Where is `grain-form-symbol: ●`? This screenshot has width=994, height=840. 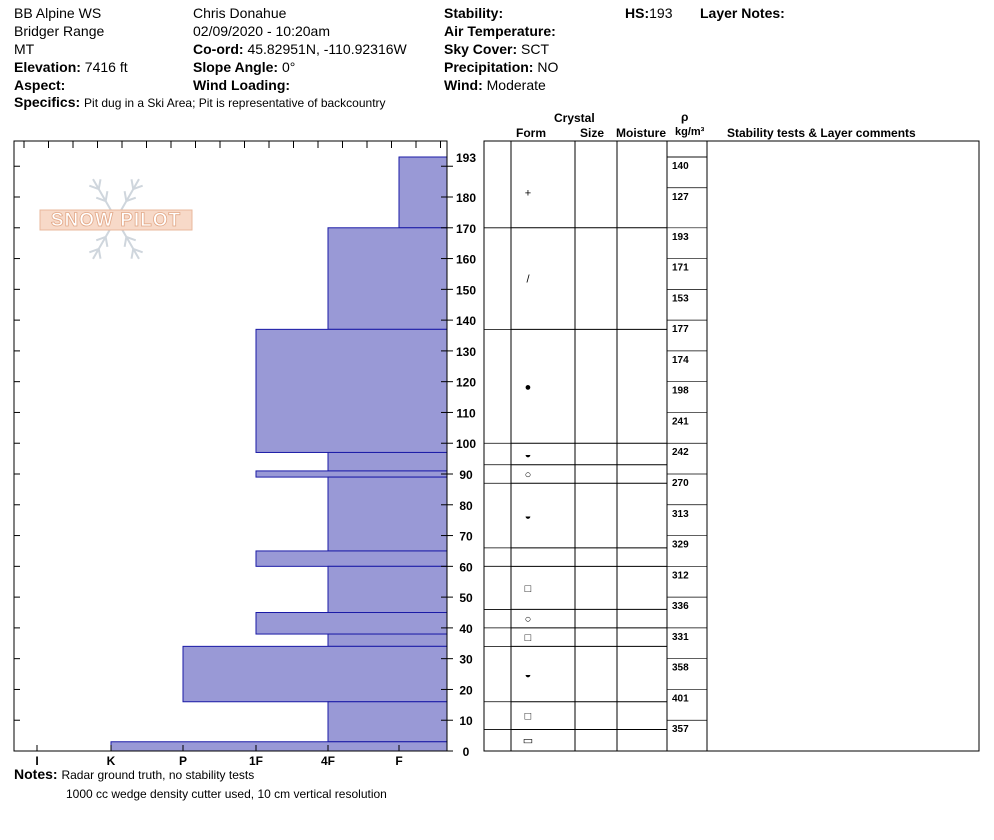 grain-form-symbol: ● is located at coordinates (528, 387).